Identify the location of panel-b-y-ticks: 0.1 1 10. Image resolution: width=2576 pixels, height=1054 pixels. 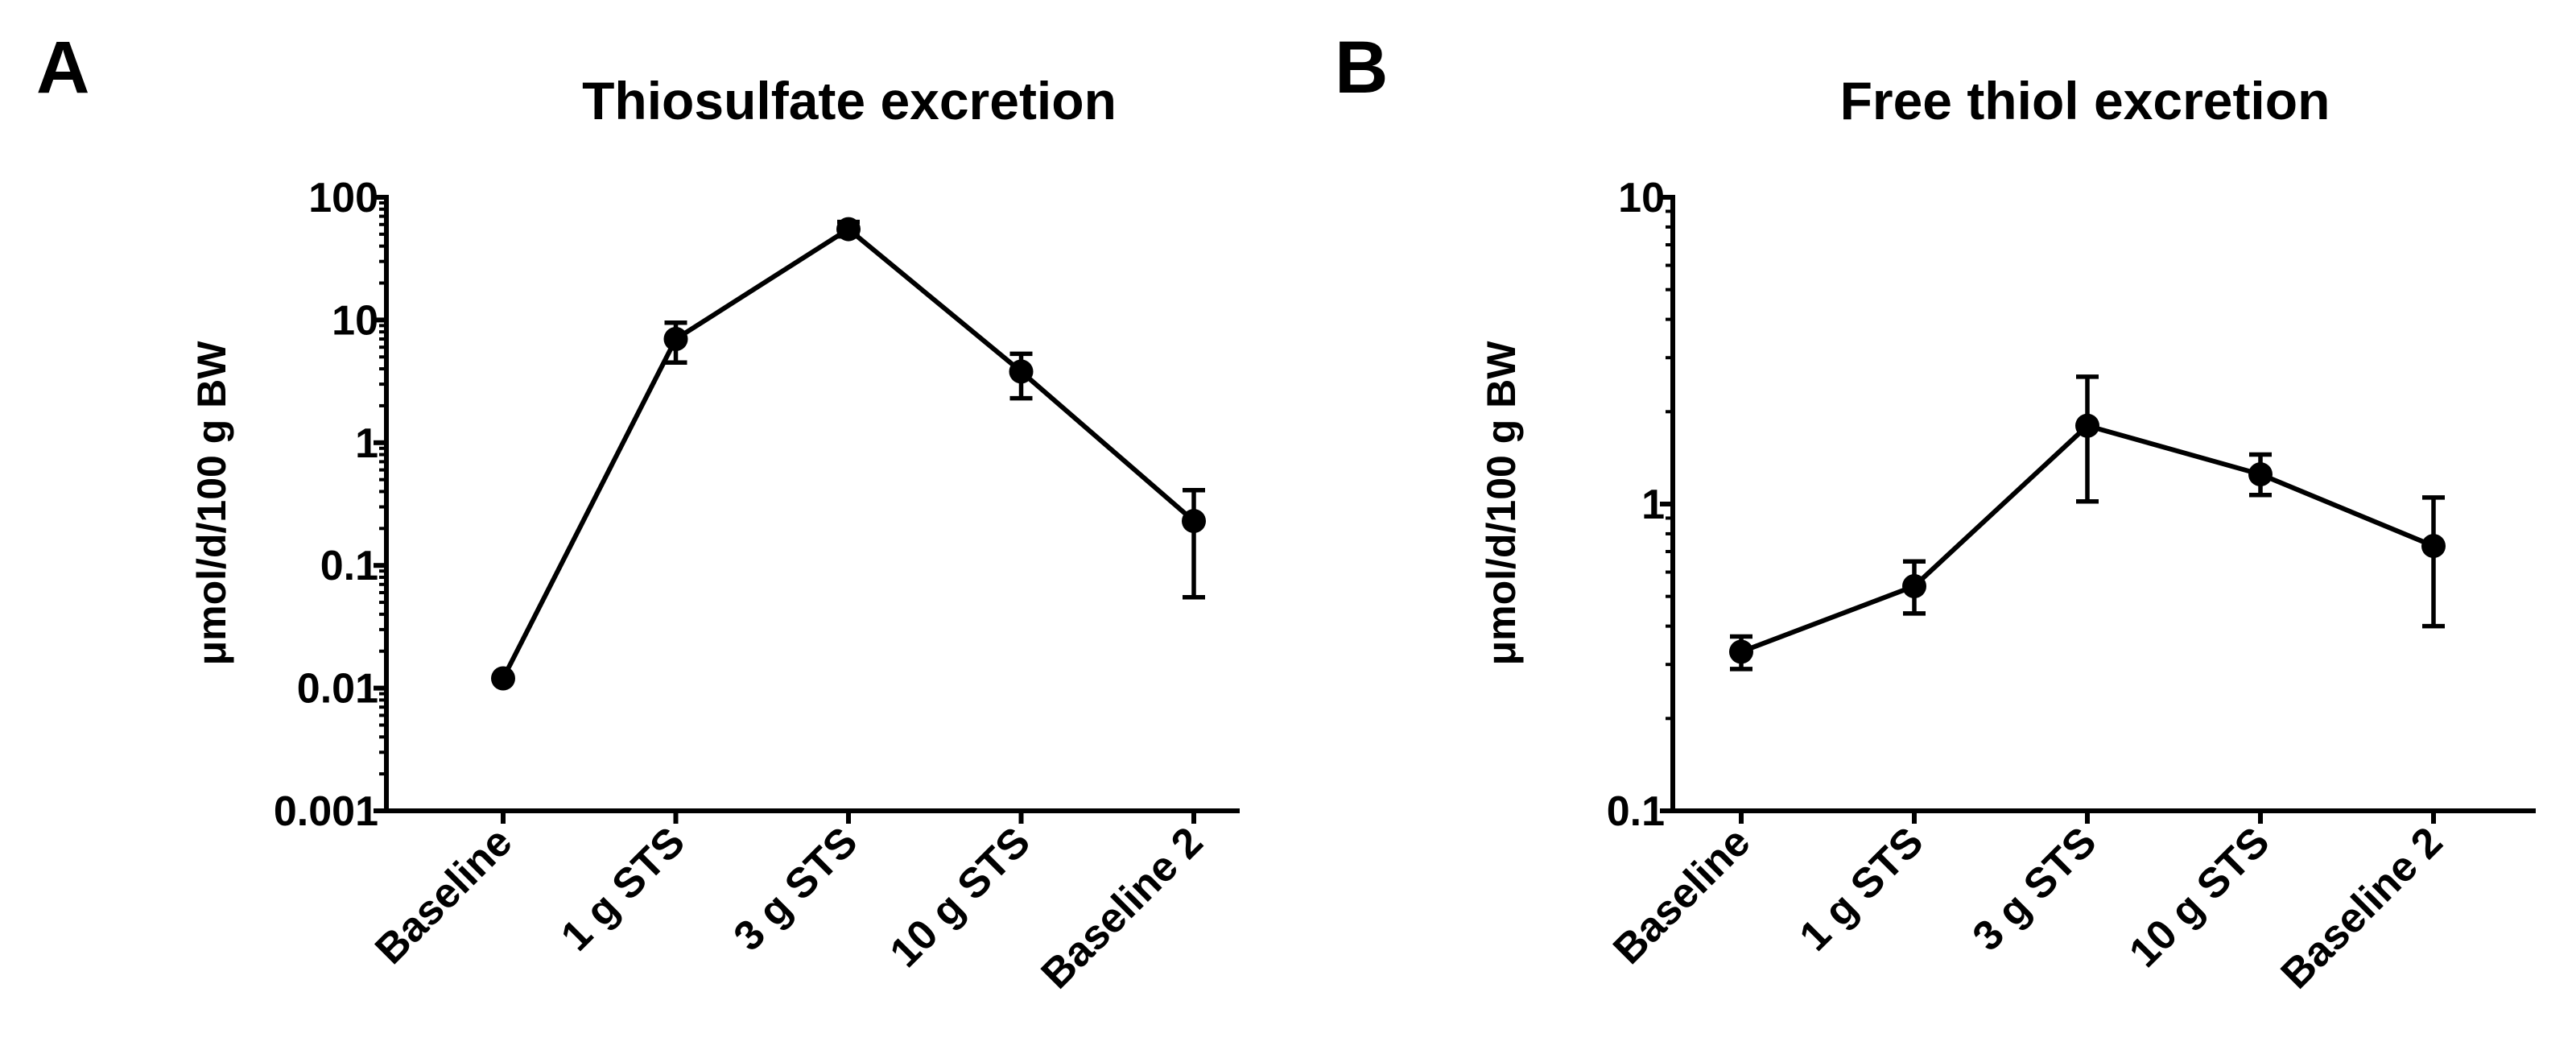
(1640, 505).